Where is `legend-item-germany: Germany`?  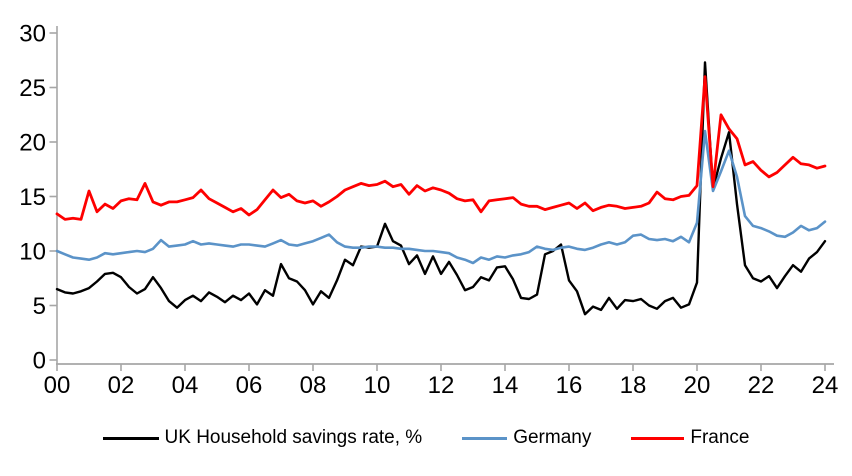 legend-item-germany: Germany is located at coordinates (526, 438).